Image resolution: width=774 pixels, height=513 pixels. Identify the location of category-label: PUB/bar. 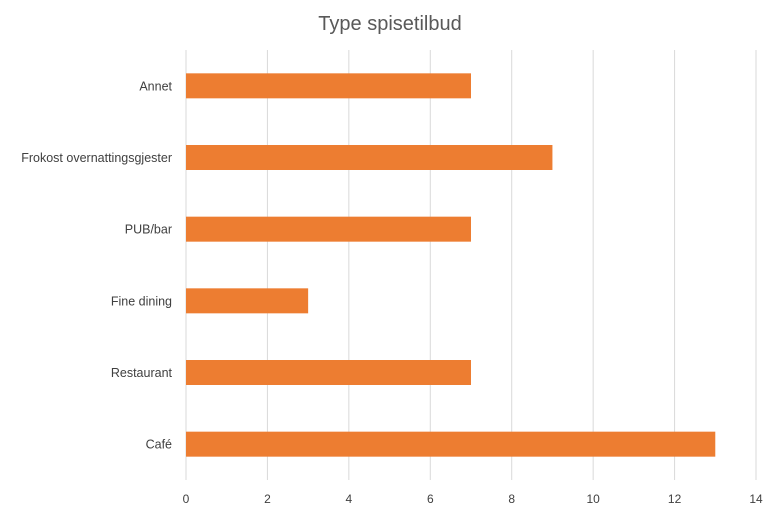
(148, 230).